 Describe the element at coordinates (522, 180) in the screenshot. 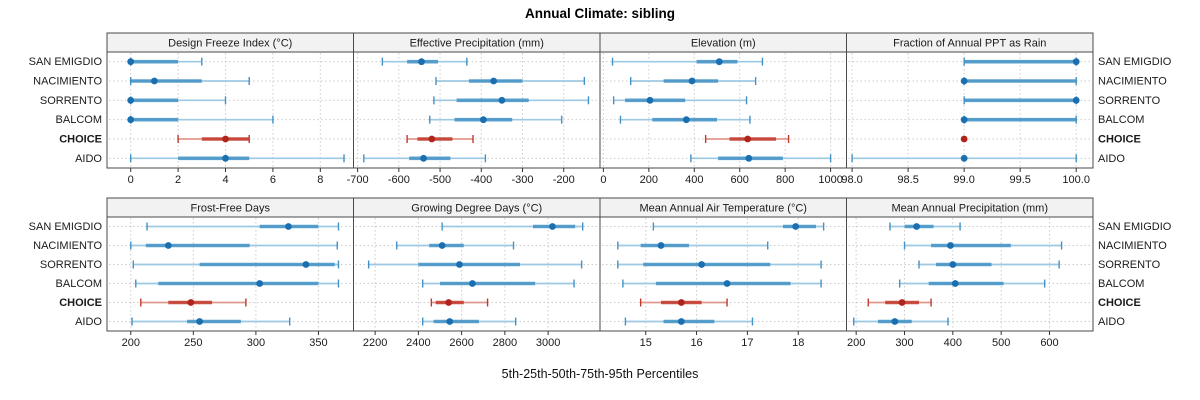

I see `axis-tick-label: -300` at that location.